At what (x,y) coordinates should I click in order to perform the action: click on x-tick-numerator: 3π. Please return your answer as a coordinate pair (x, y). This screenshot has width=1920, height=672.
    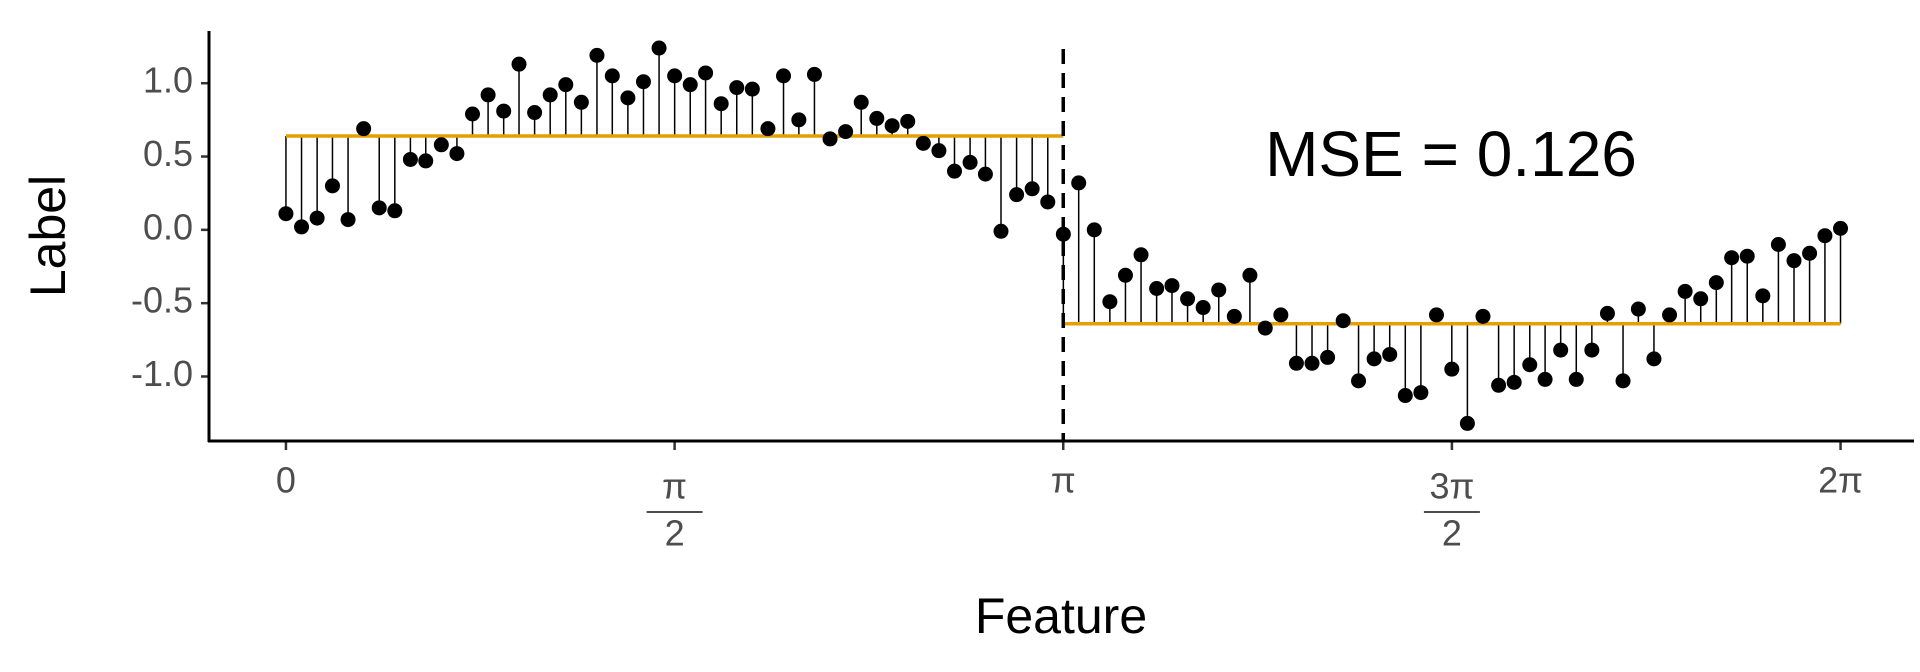
    Looking at the image, I should click on (1451, 486).